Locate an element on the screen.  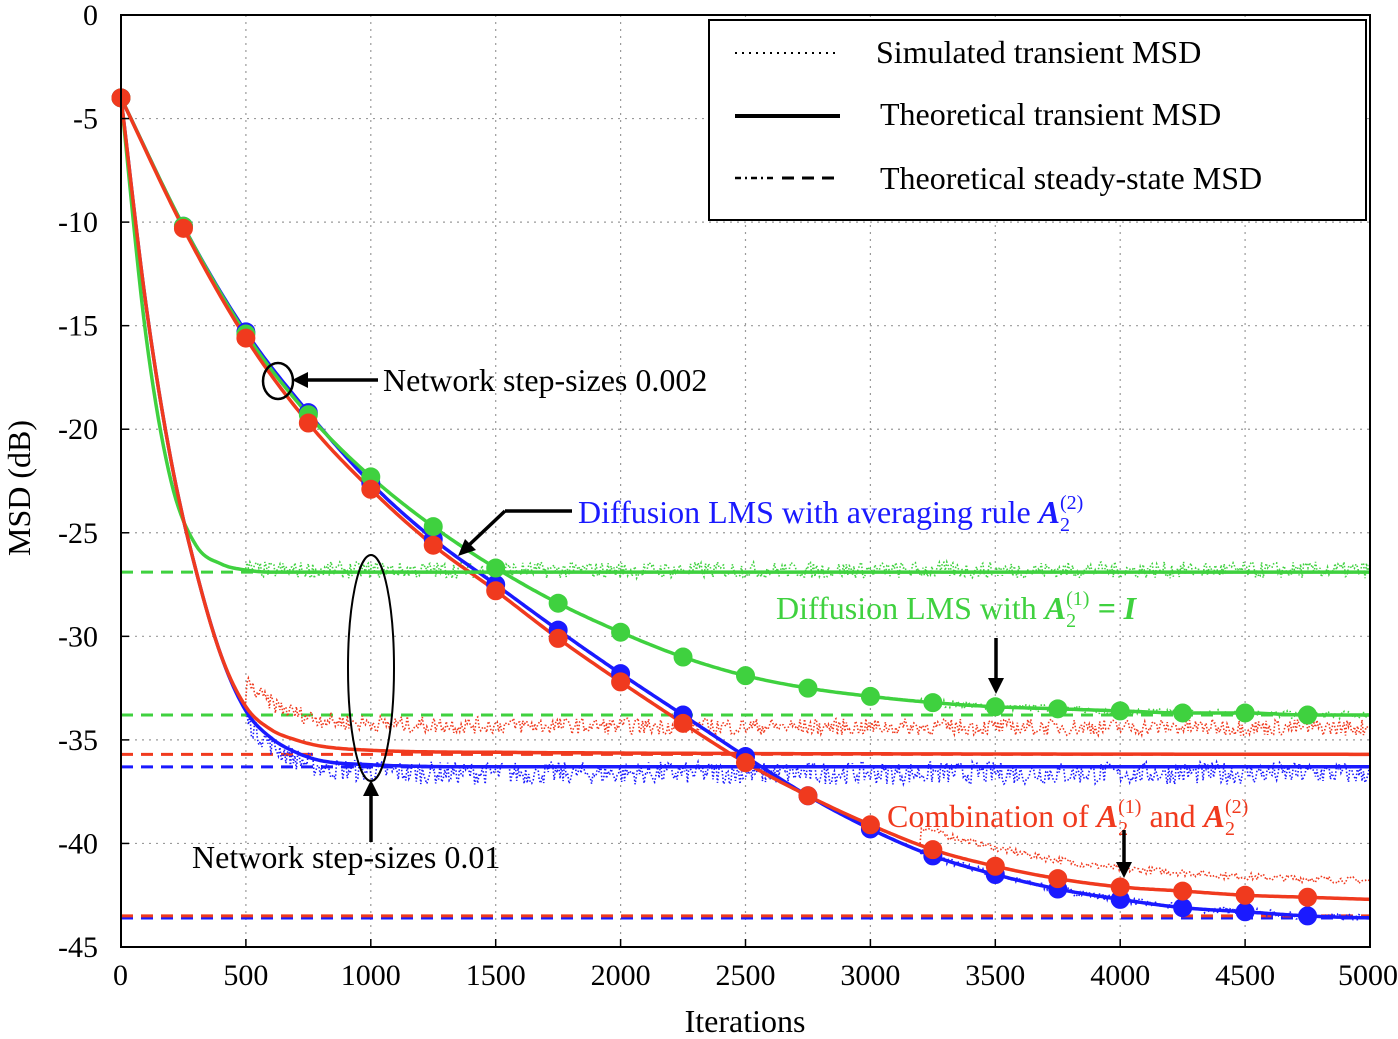
annotation-fast: Network step-sizes 0.01 is located at coordinates (346, 714).